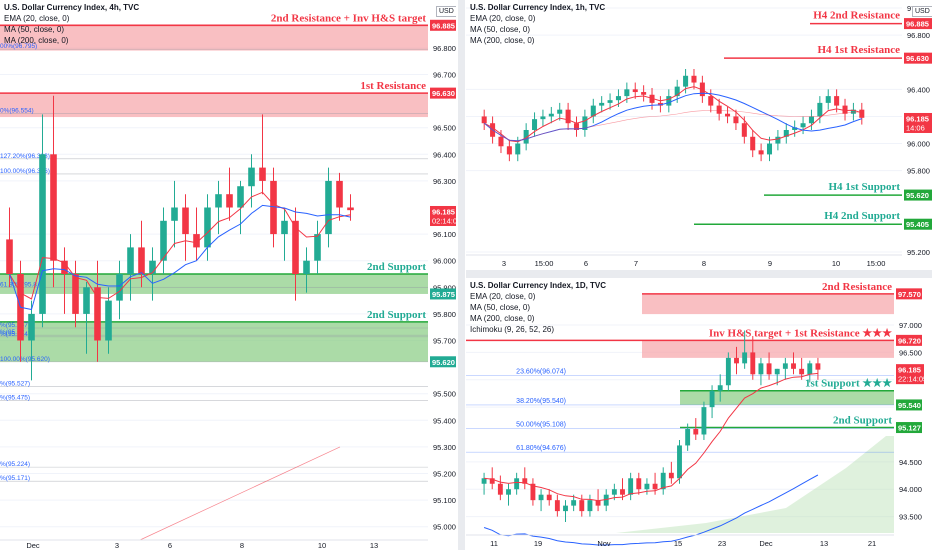  What do you see at coordinates (538, 543) in the screenshot?
I see `time-tick-label: 19` at bounding box center [538, 543].